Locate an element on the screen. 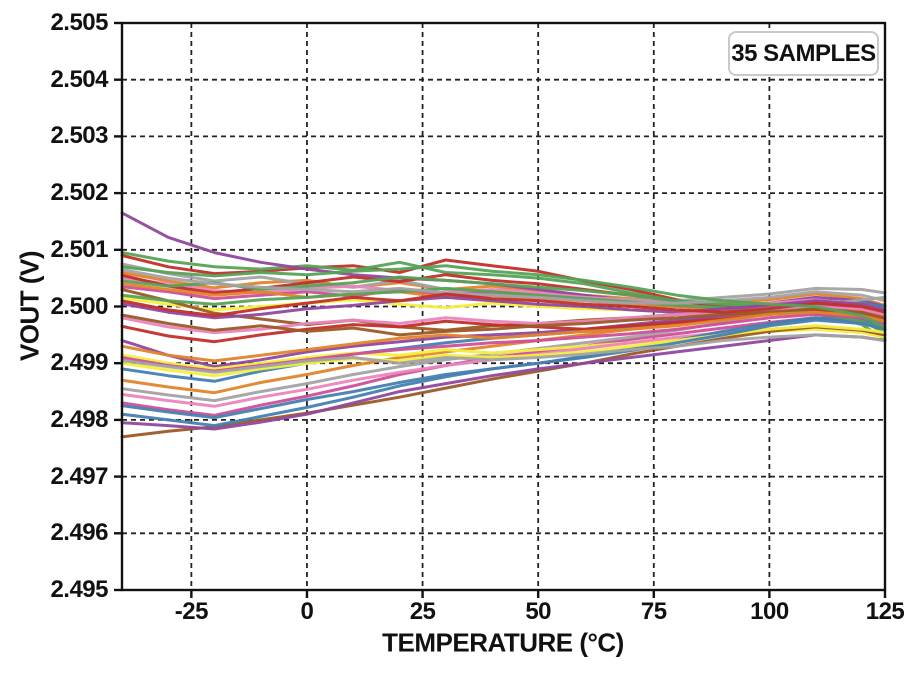  y-tick-label: 2.504 is located at coordinates (79, 79).